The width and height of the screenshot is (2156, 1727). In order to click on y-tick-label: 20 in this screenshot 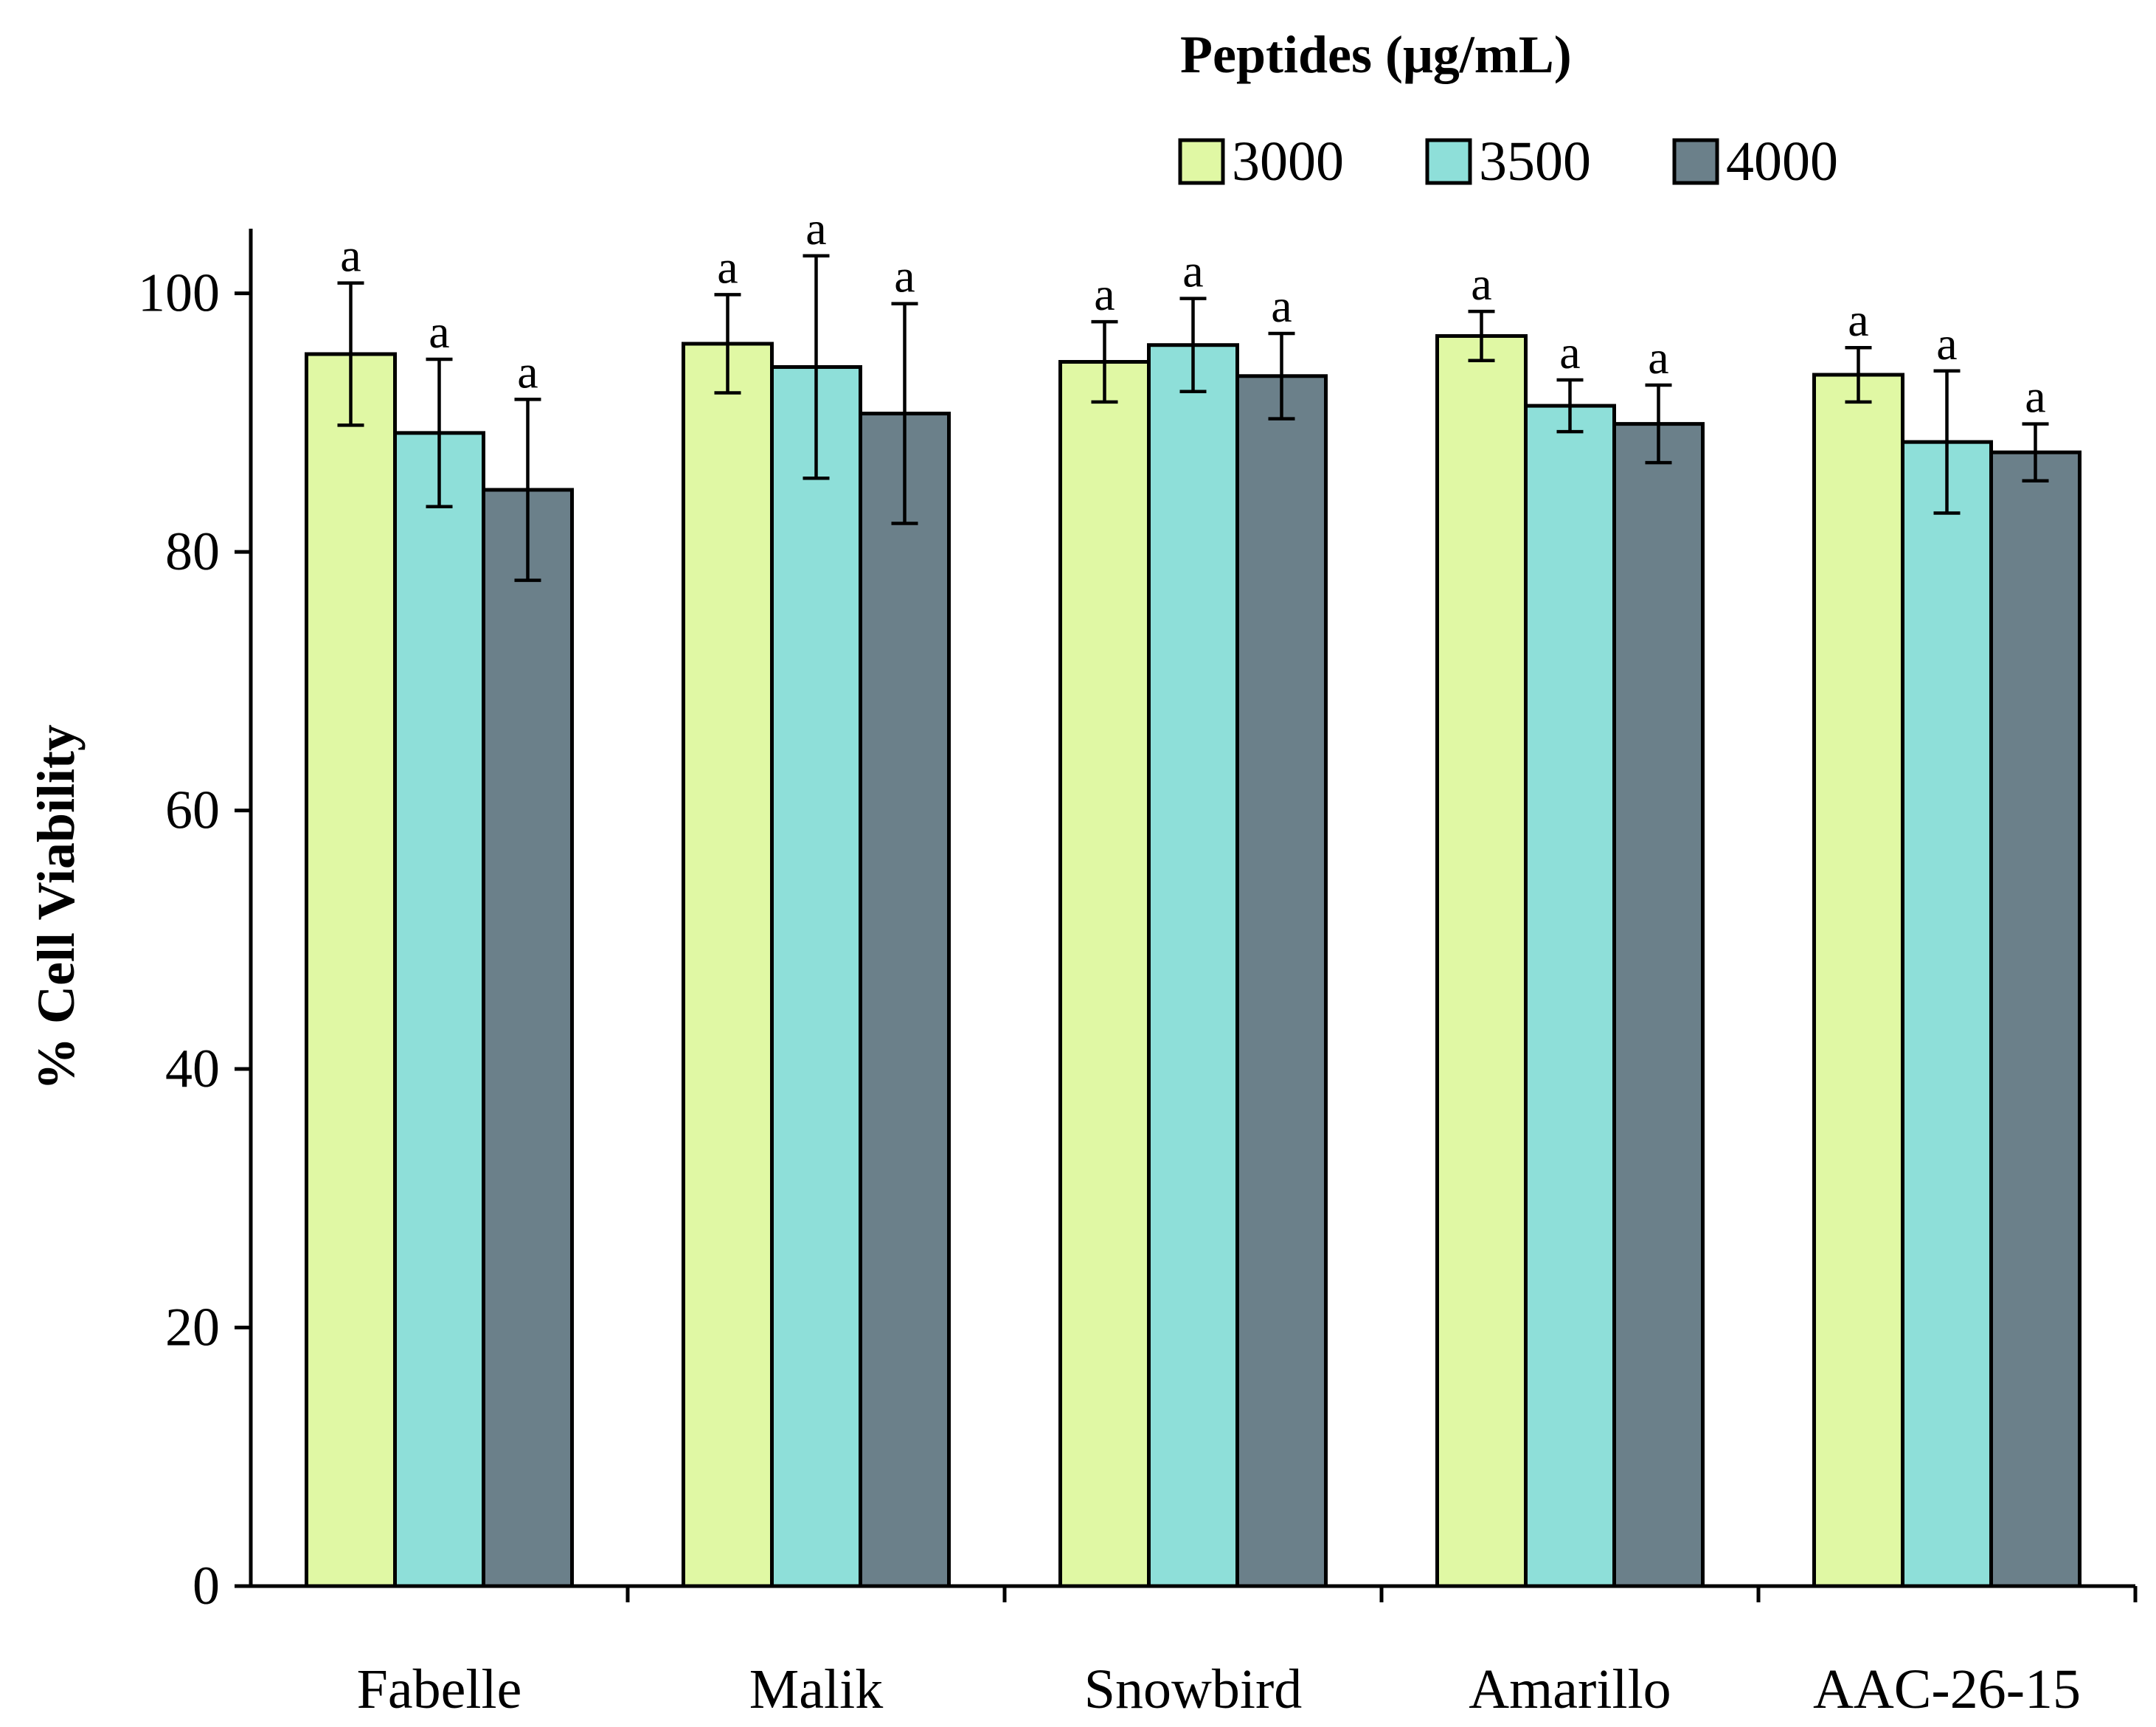, I will do `click(192, 1328)`.